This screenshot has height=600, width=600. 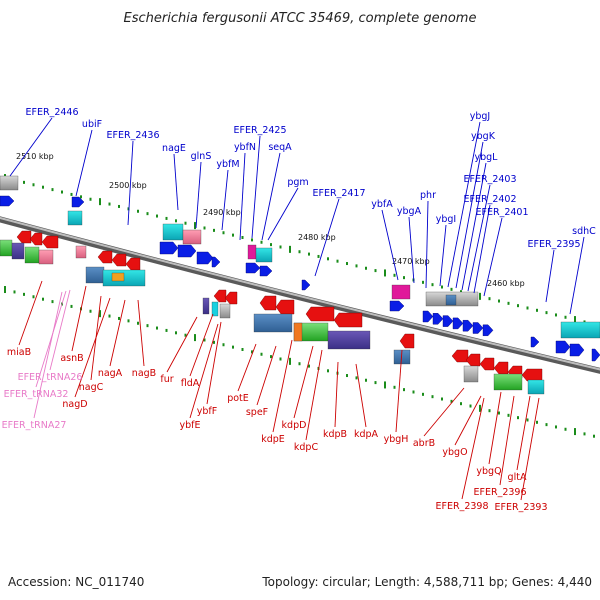 I want to click on gene-label-efer_trna26: EFER_tRNA26, so click(x=50, y=377).